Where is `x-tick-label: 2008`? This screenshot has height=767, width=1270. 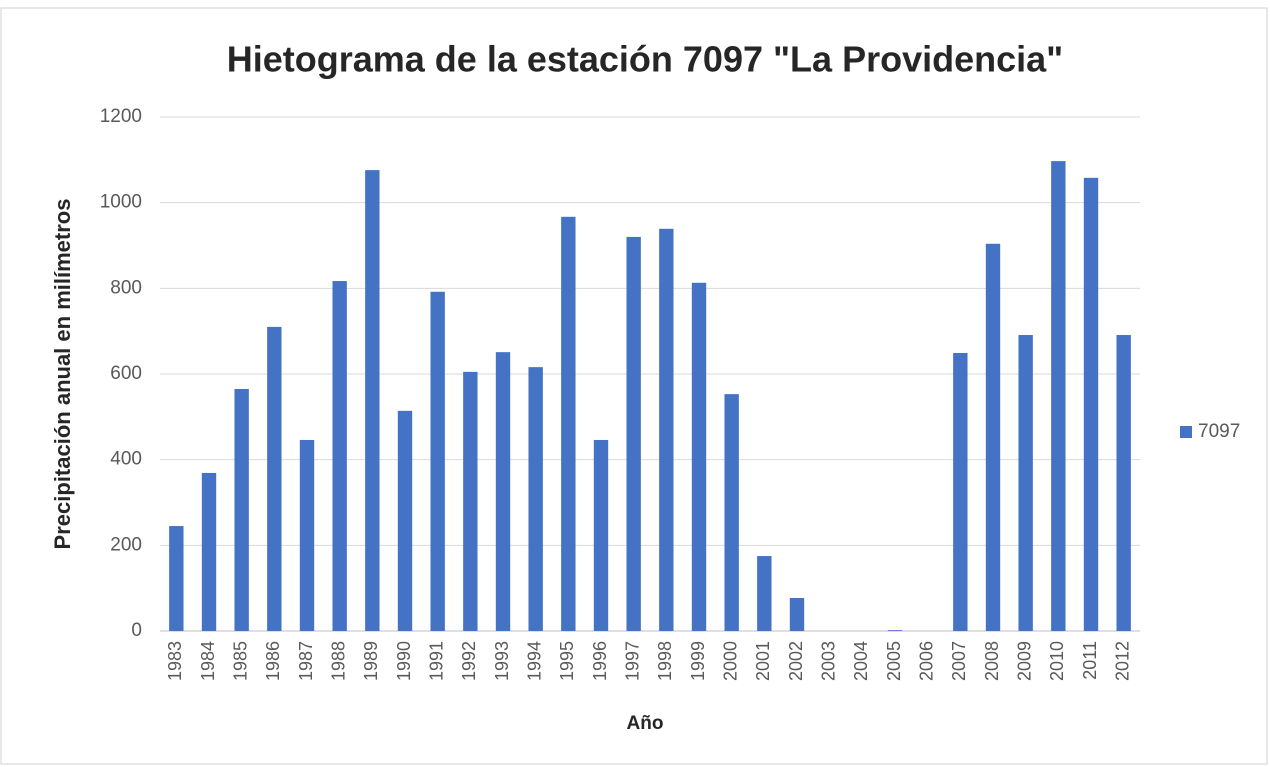 x-tick-label: 2008 is located at coordinates (992, 661).